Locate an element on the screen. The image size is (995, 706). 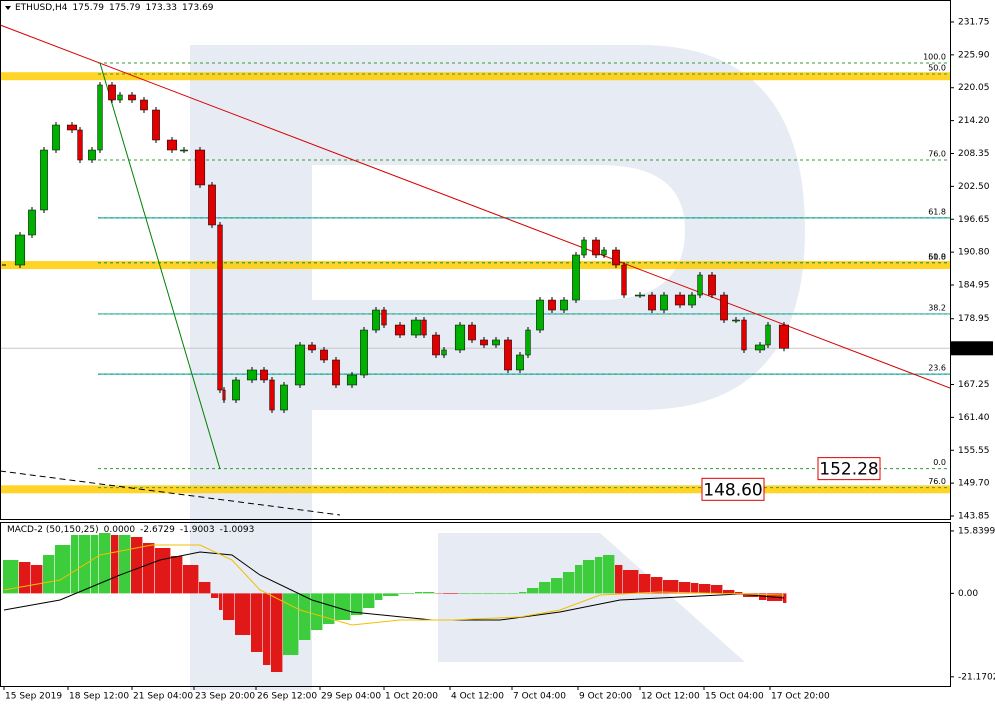
fib-label: 100.0 is located at coordinates (934, 57).